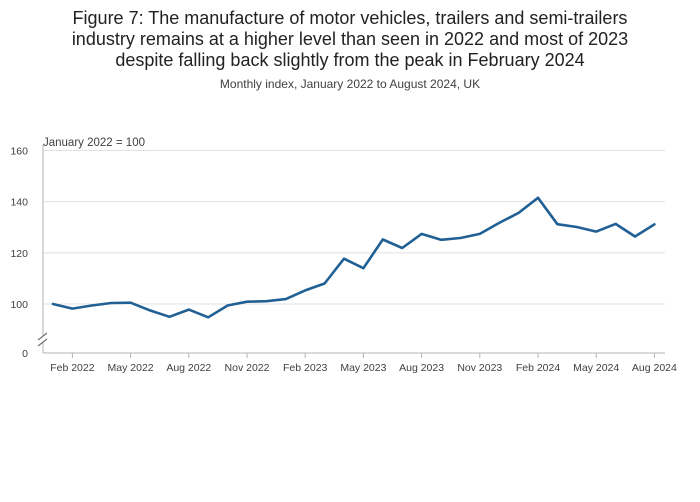  I want to click on x-tick-label-9: Feb 2024, so click(538, 368).